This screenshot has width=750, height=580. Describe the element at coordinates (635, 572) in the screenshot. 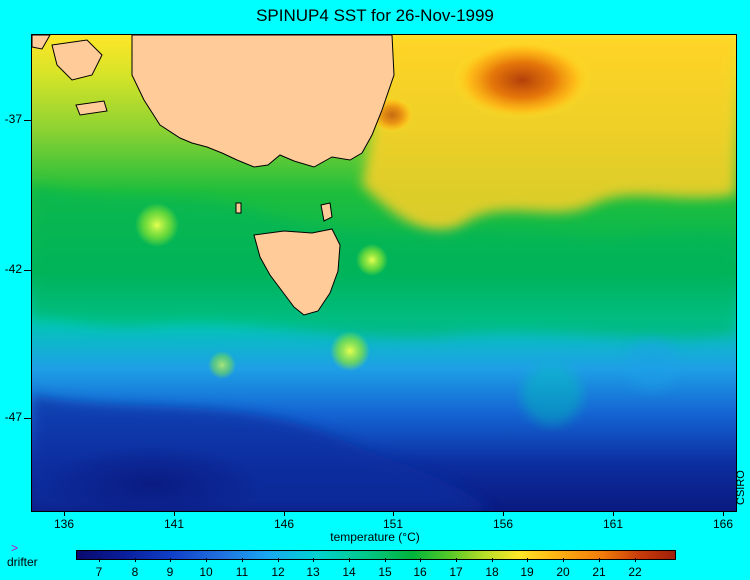

I see `colorbar-label: 22` at that location.